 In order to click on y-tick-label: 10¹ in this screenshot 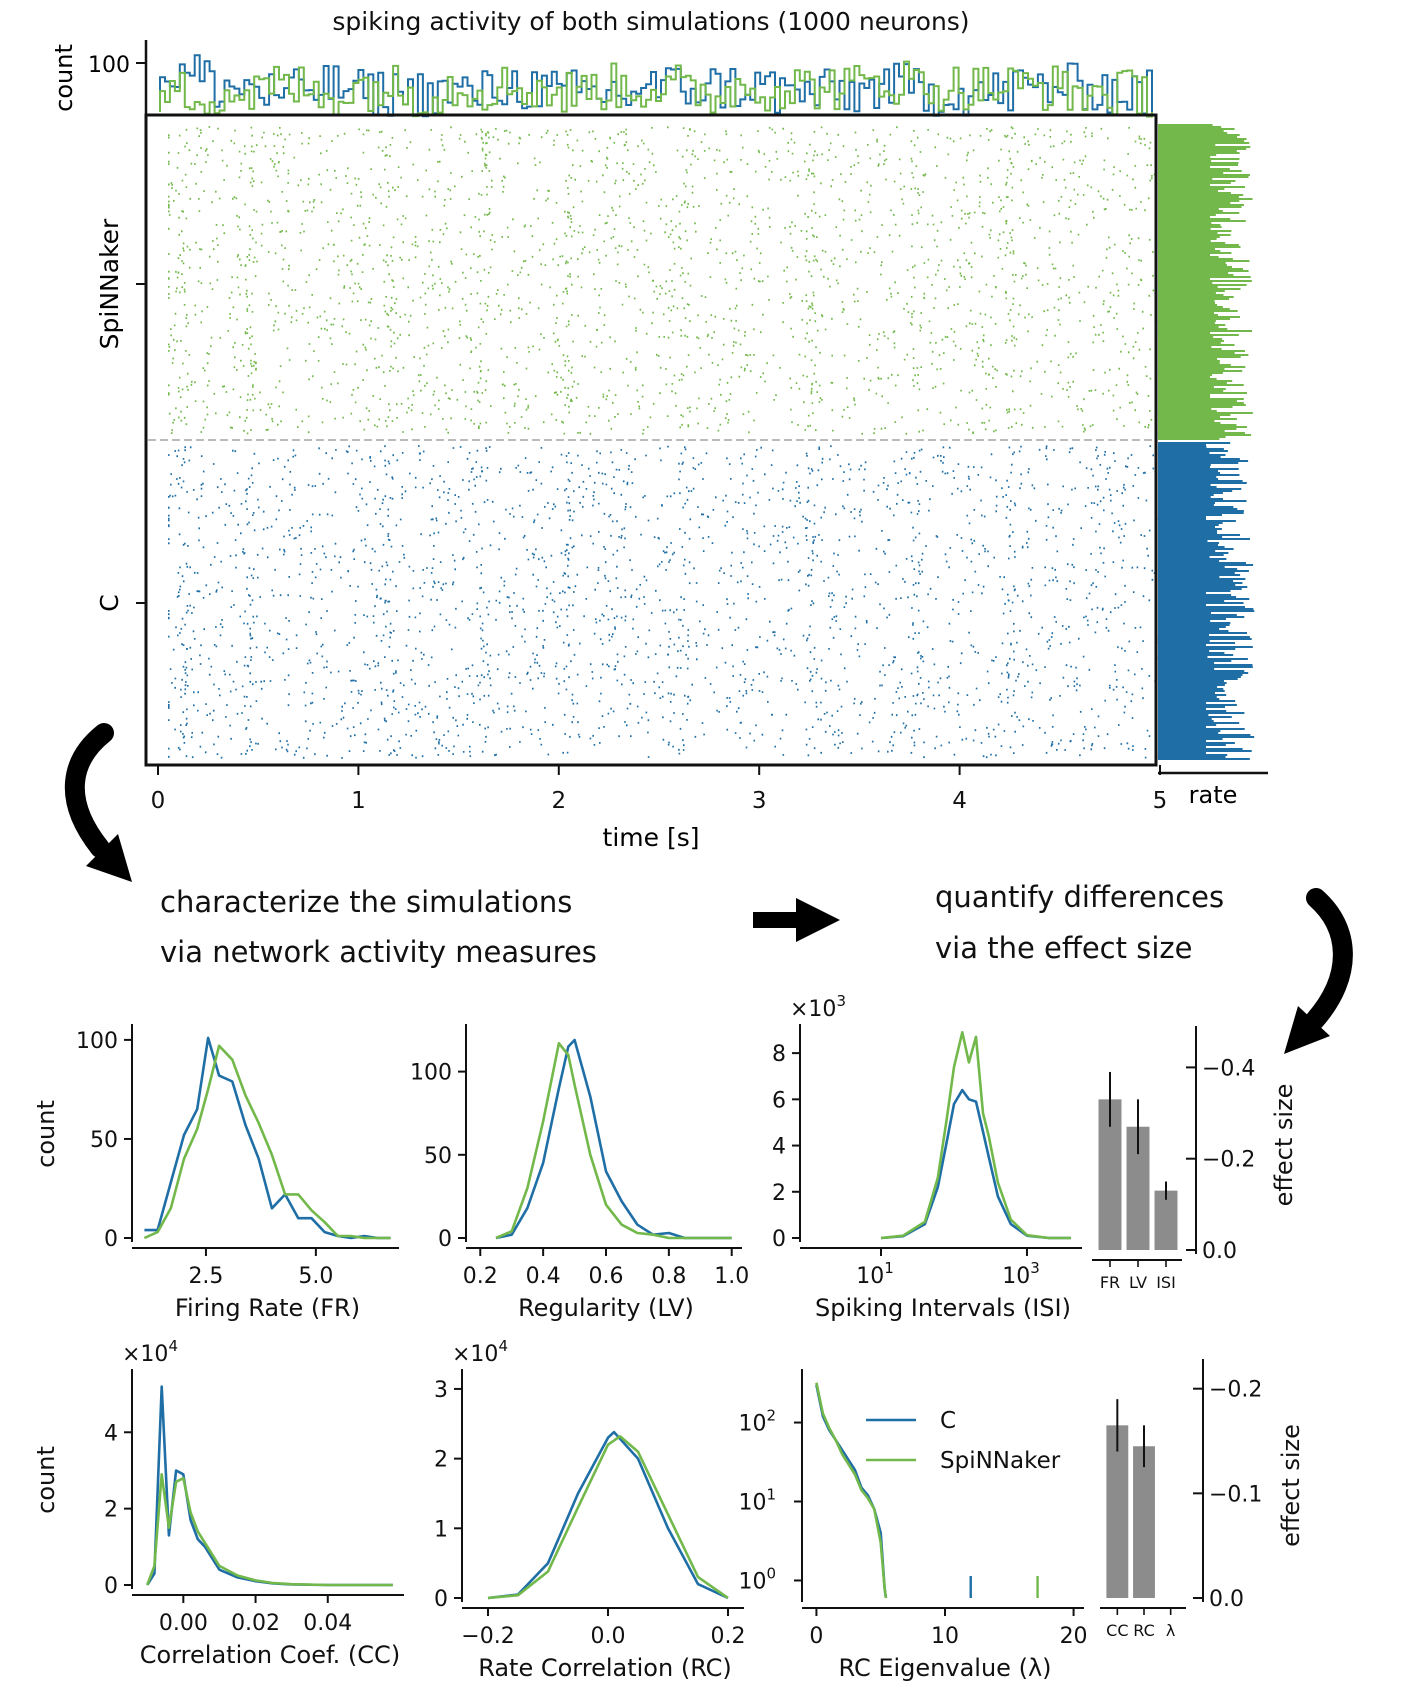, I will do `click(757, 1501)`.